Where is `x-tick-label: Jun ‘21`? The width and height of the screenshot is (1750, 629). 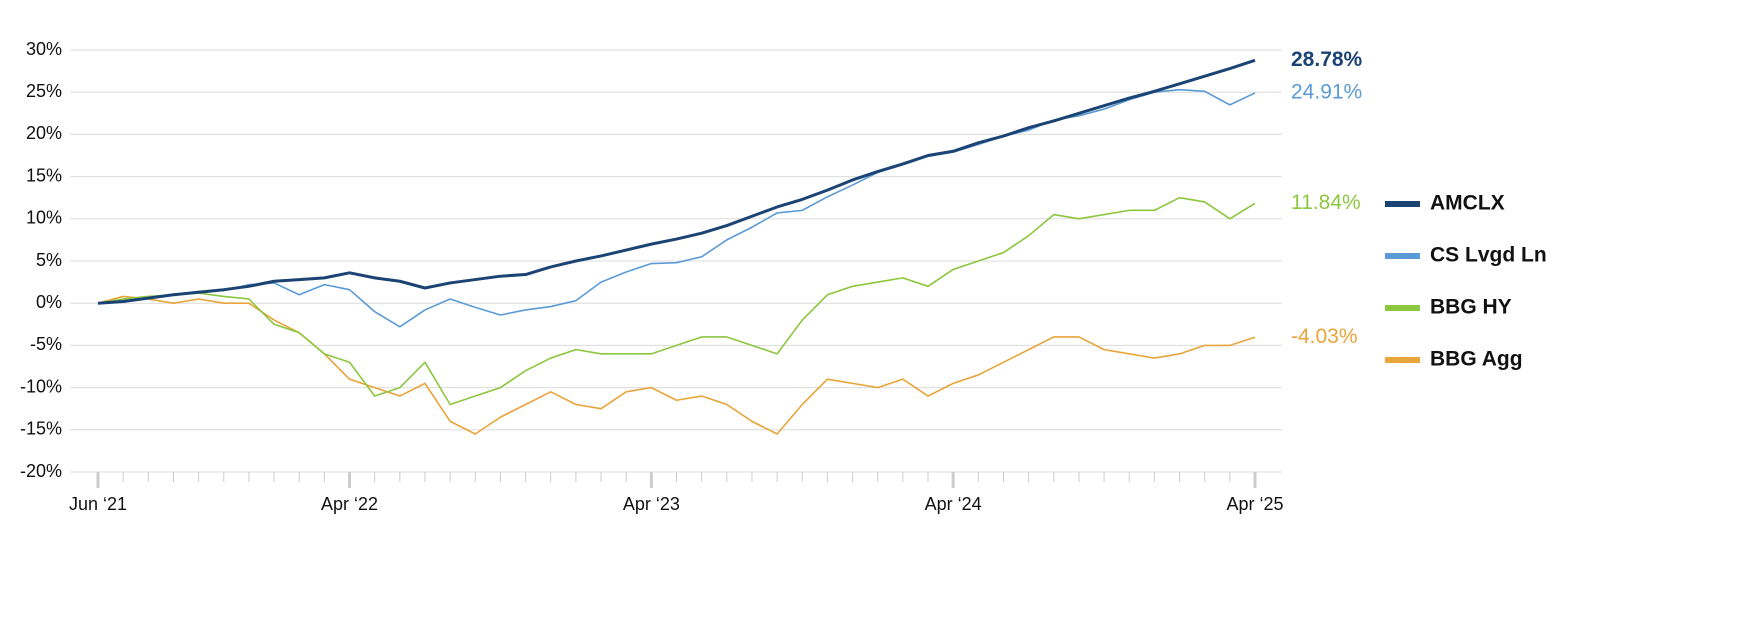 x-tick-label: Jun ‘21 is located at coordinates (98, 504).